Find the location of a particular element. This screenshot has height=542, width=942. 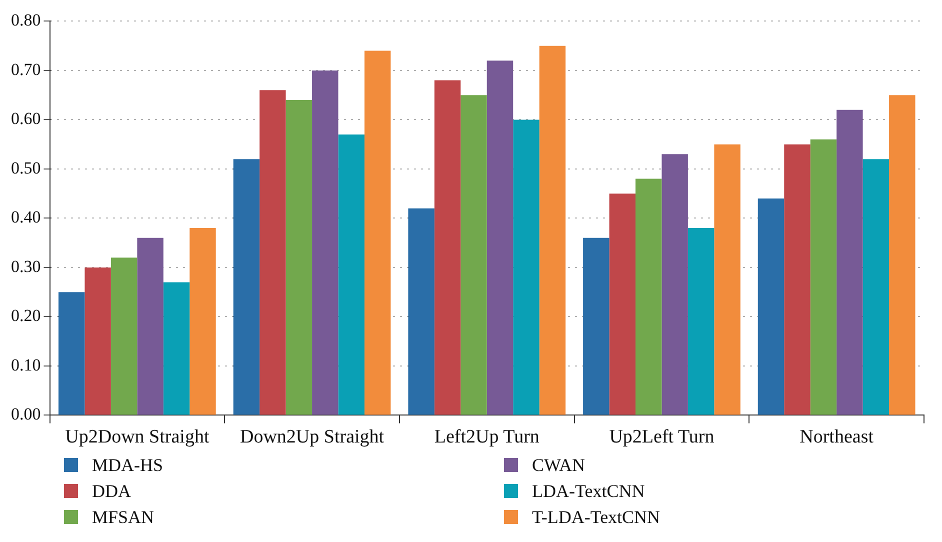

legend-label: MDA-HS is located at coordinates (128, 465).